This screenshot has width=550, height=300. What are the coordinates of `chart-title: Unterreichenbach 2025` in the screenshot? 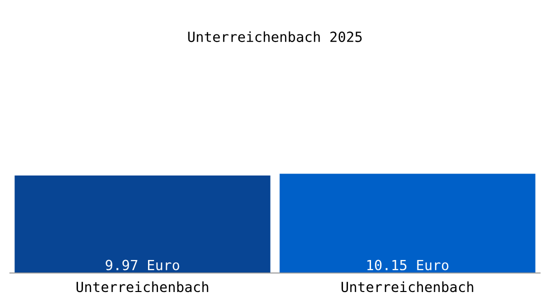 It's located at (275, 36).